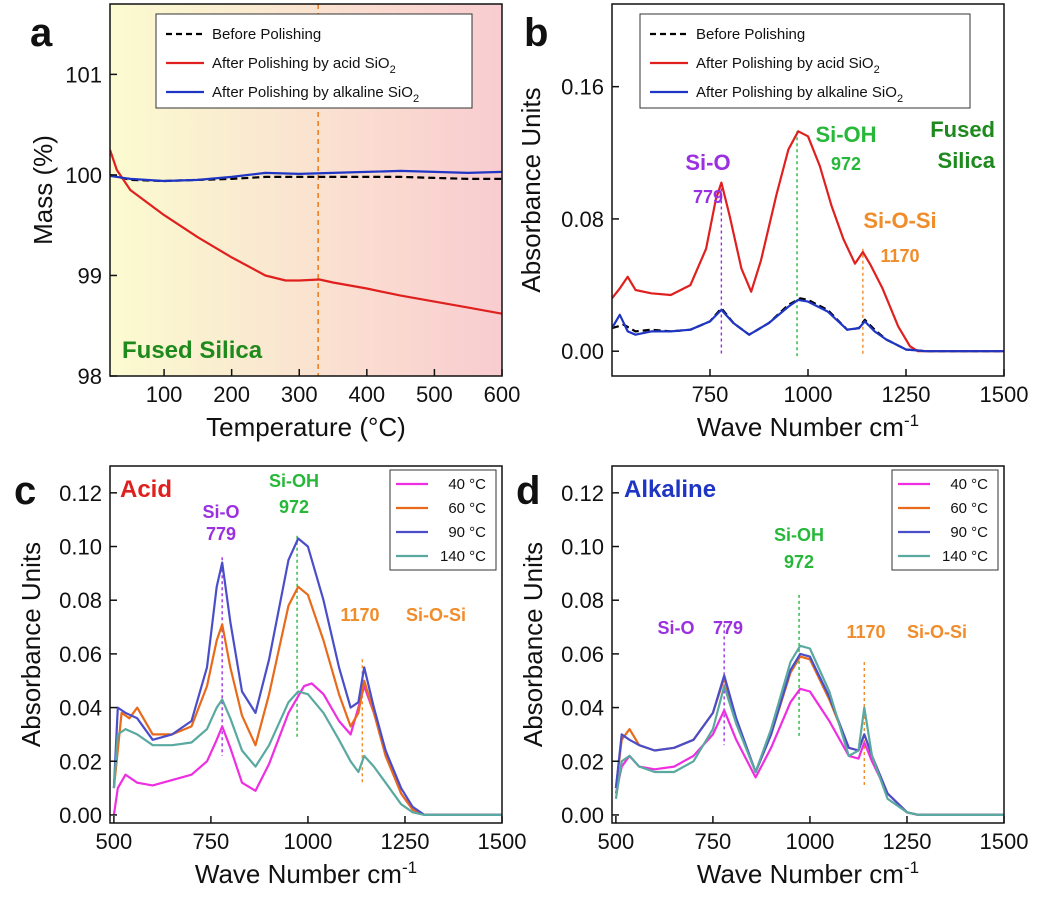 The width and height of the screenshot is (1039, 915). I want to click on x-tick-label: 100, so click(164, 394).